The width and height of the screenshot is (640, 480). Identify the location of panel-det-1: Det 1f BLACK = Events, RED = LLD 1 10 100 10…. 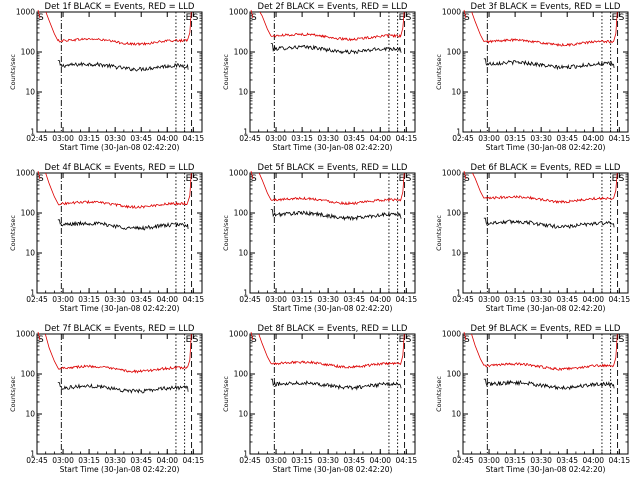
(106, 77).